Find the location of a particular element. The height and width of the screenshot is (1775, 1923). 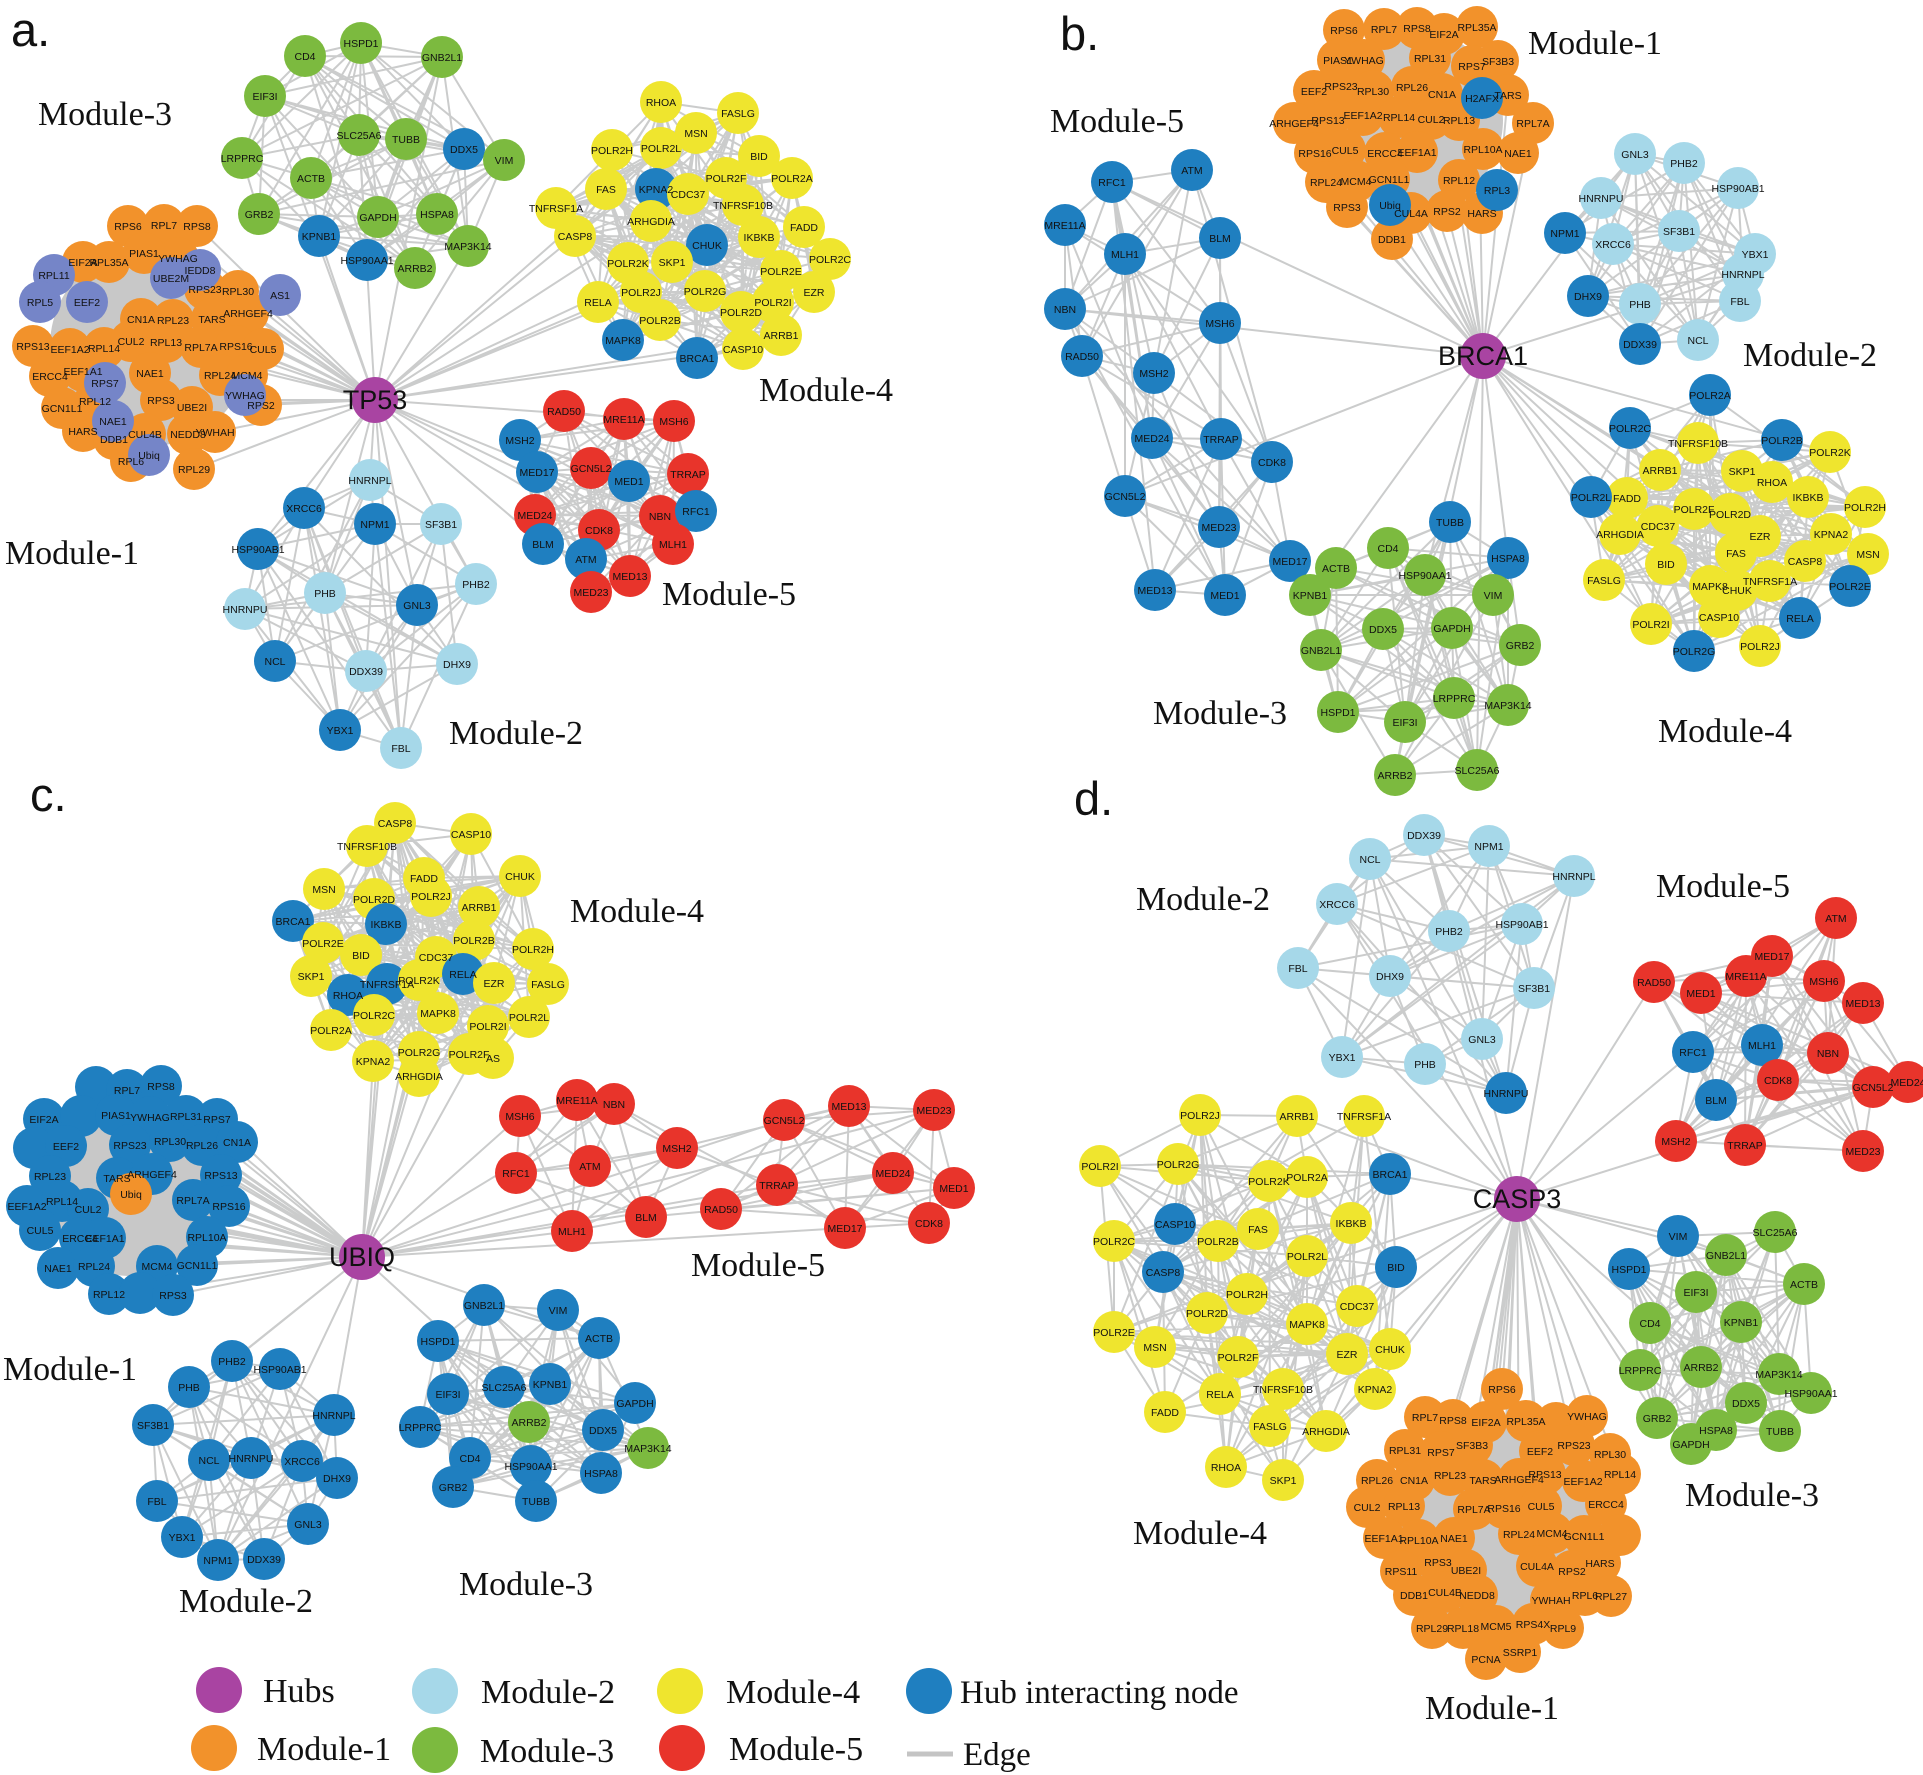

svg-text: AS1 is located at coordinates (280, 296).